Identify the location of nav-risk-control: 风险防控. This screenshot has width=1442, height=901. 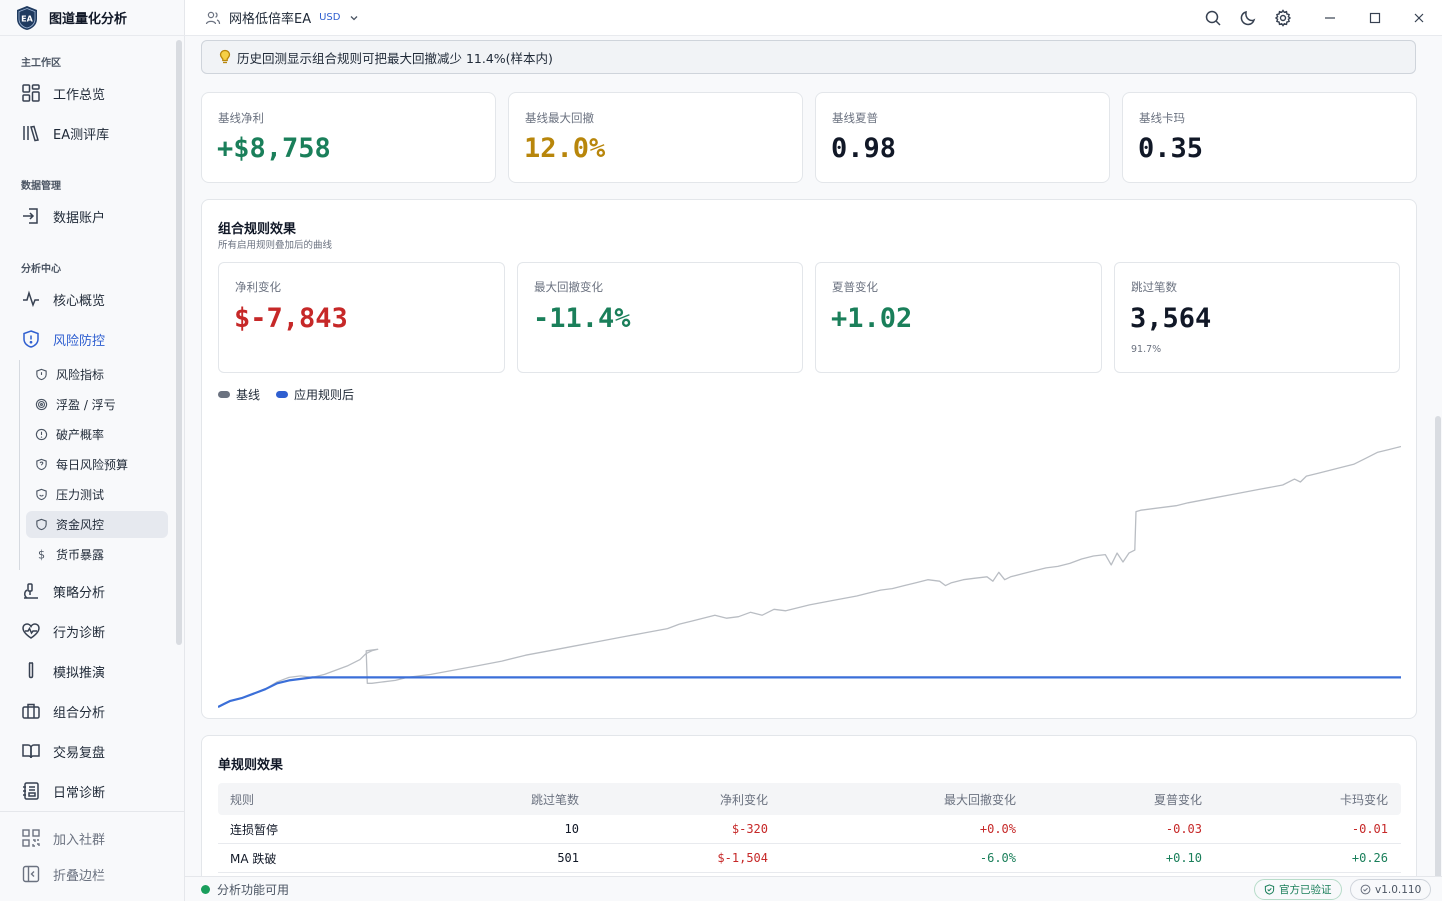
(90, 339).